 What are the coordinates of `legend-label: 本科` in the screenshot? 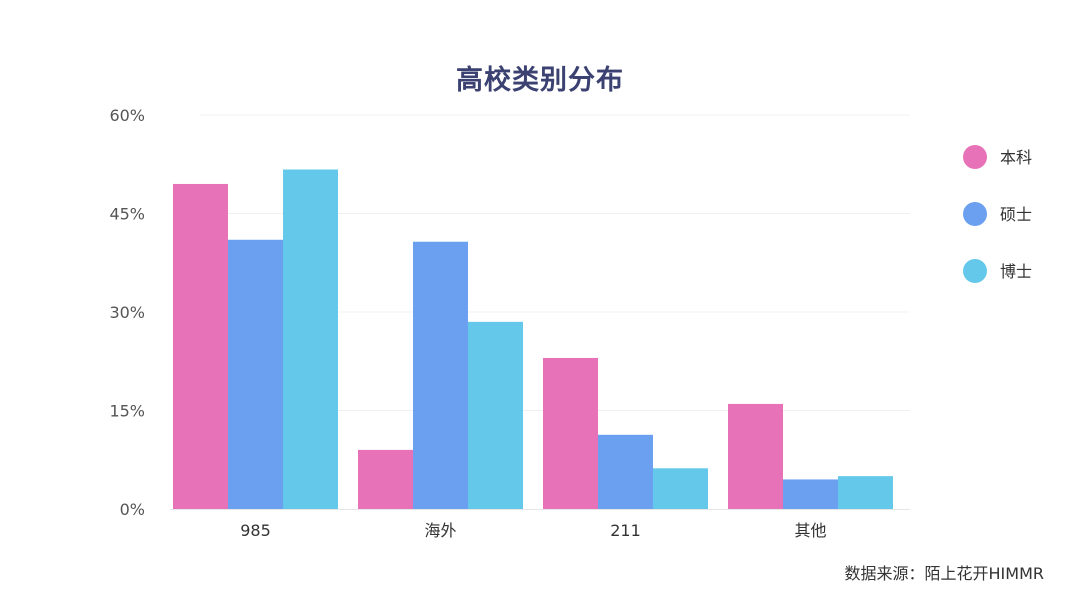 It's located at (1016, 157).